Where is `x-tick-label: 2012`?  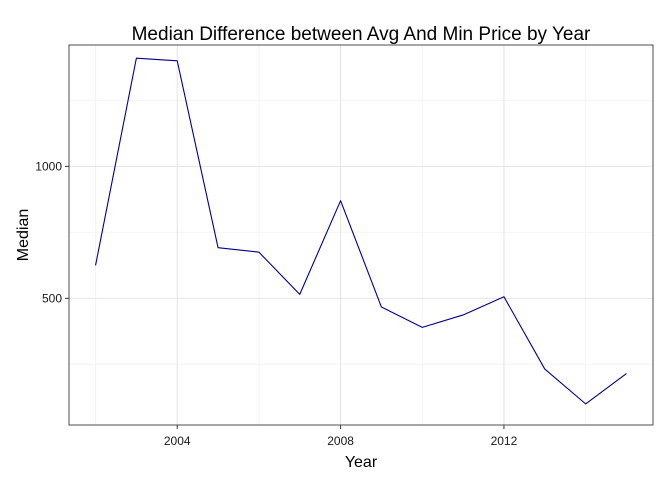 x-tick-label: 2012 is located at coordinates (504, 441).